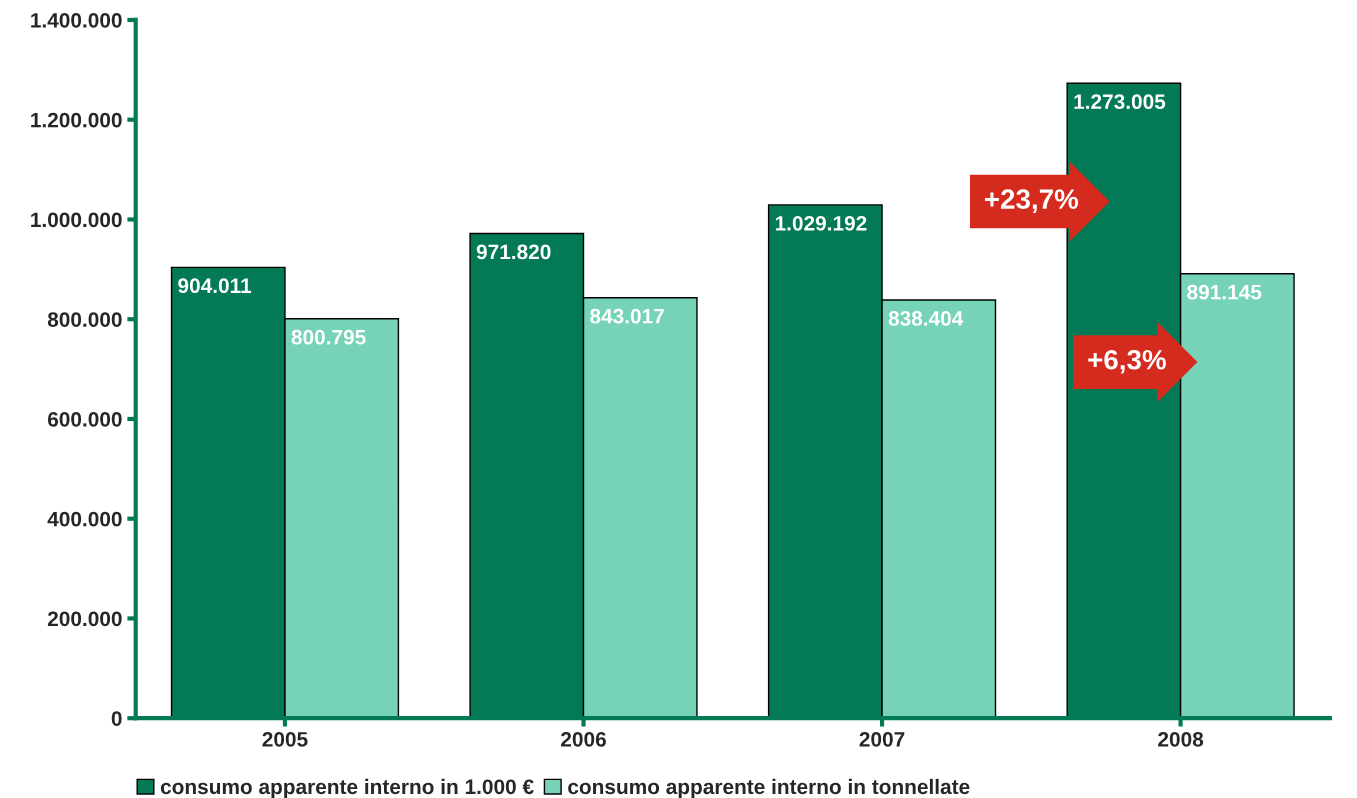 This screenshot has height=798, width=1357. Describe the element at coordinates (285, 739) in the screenshot. I see `x-tick-label: 2005` at that location.